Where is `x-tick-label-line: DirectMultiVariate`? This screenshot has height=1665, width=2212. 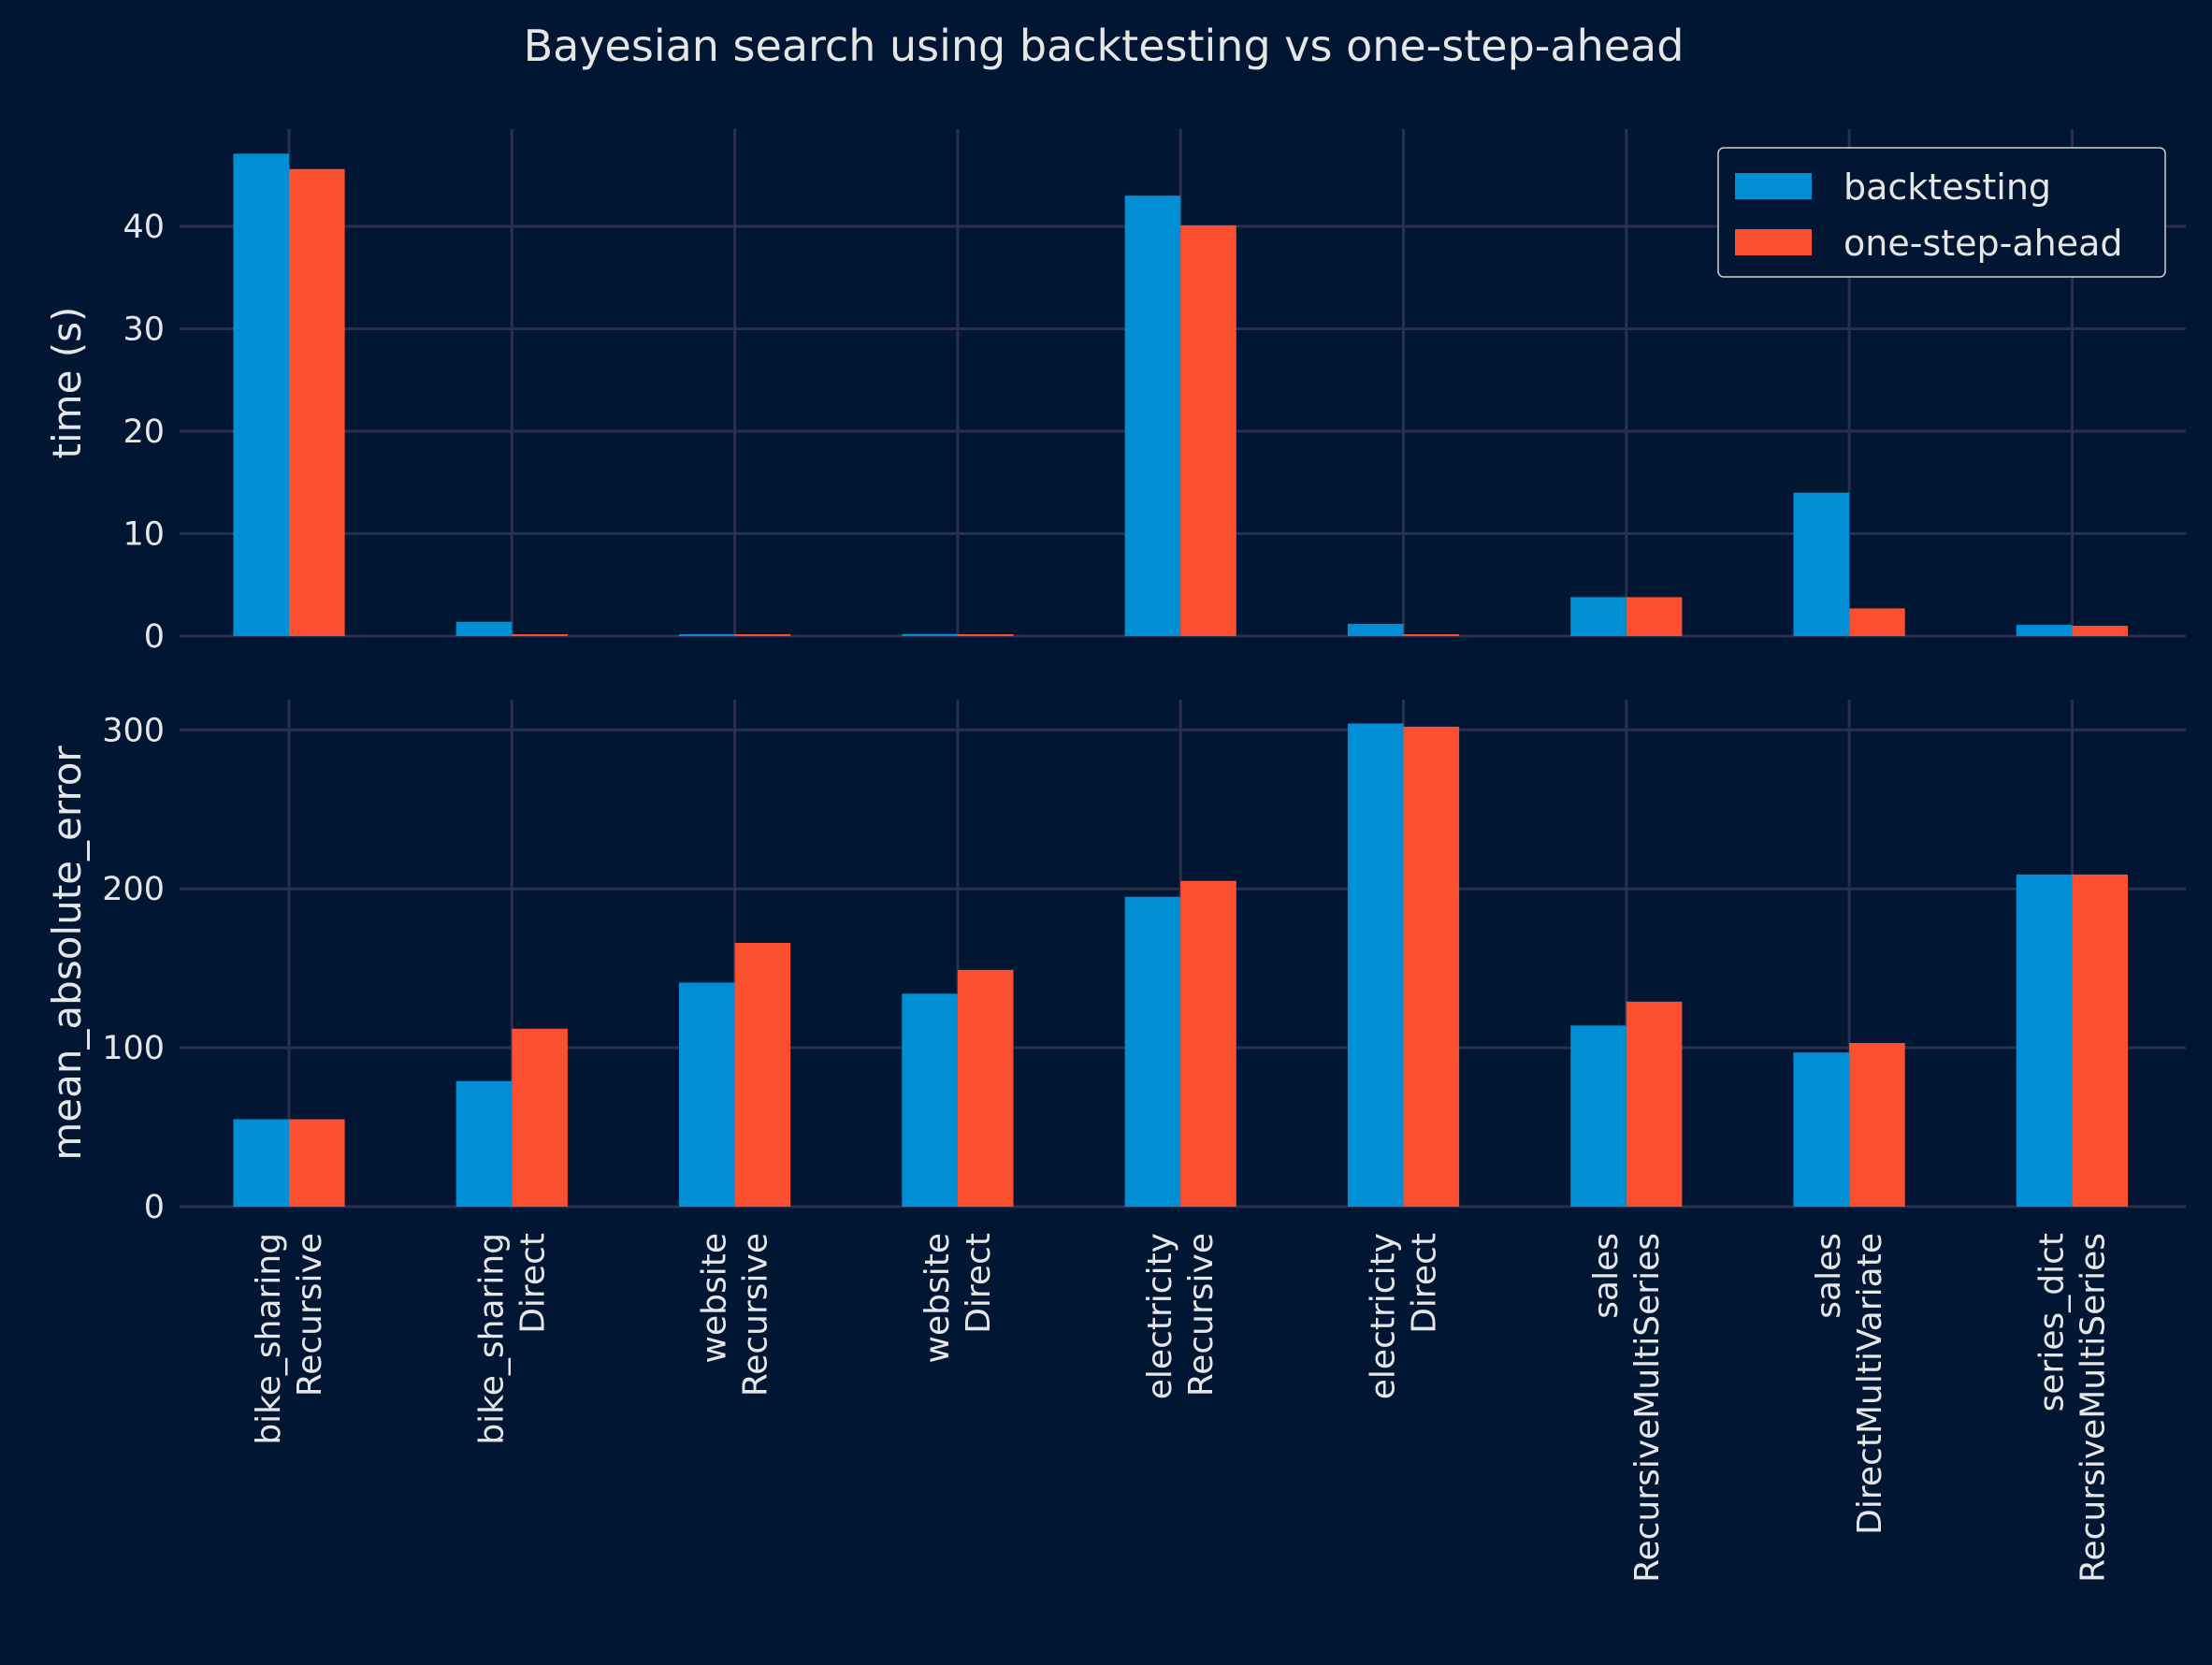 x-tick-label-line: DirectMultiVariate is located at coordinates (1870, 1384).